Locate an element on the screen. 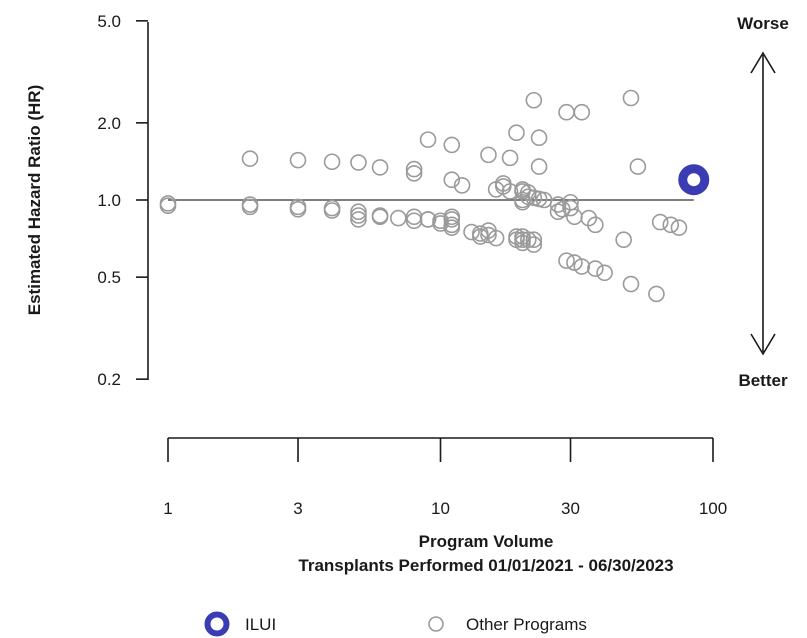  y-tick-label: 1.0 is located at coordinates (109, 200).